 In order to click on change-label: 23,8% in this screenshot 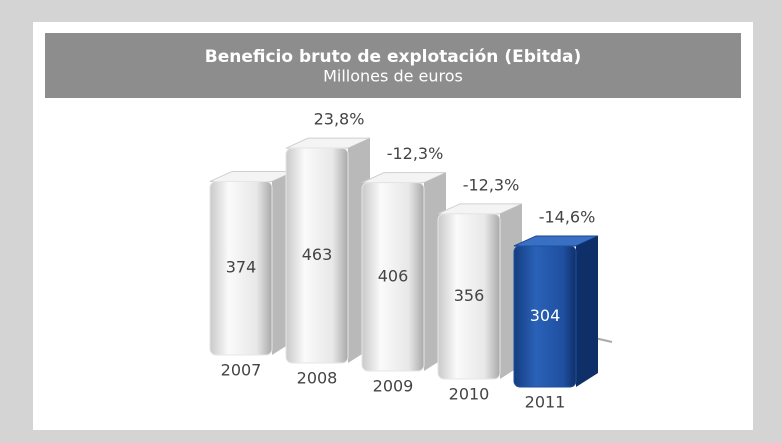, I will do `click(339, 119)`.